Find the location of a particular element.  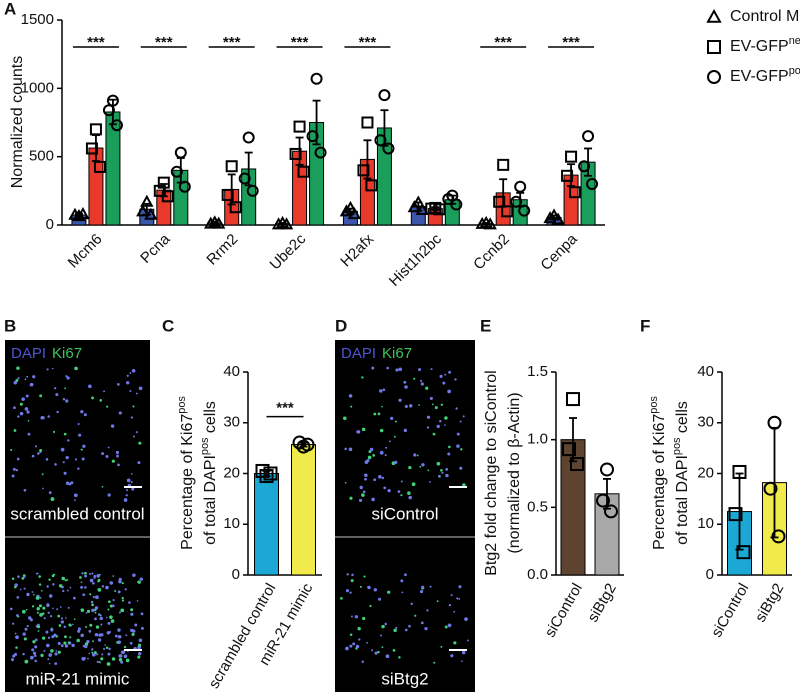

image-legend: DAPI Ki67 is located at coordinates (376, 353).